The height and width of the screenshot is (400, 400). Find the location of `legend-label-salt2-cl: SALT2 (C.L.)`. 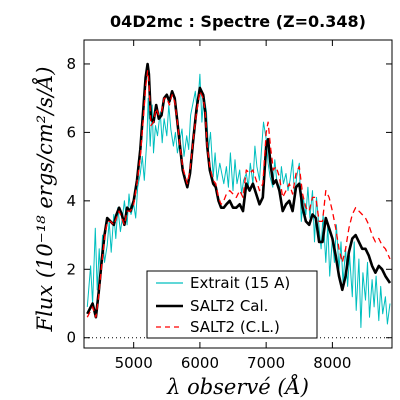

legend-label-salt2-cl: SALT2 (C.L.) is located at coordinates (235, 327).